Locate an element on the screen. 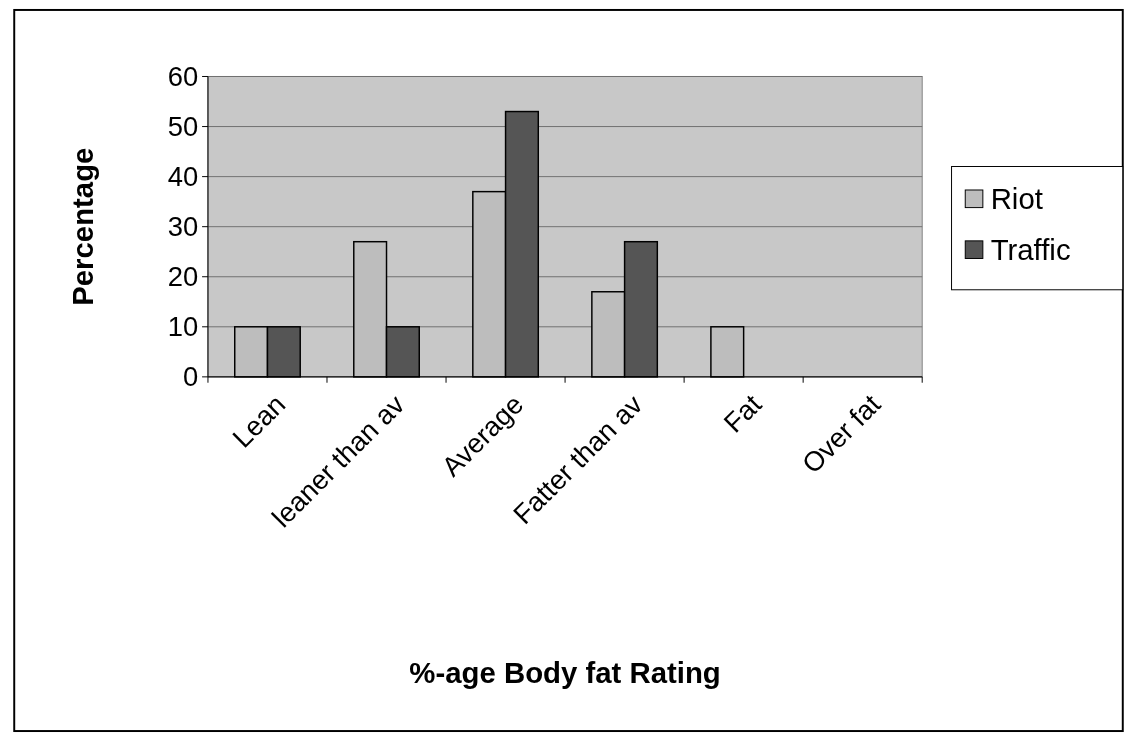 This screenshot has width=1137, height=741. y-tick-label: 10 is located at coordinates (183, 327).